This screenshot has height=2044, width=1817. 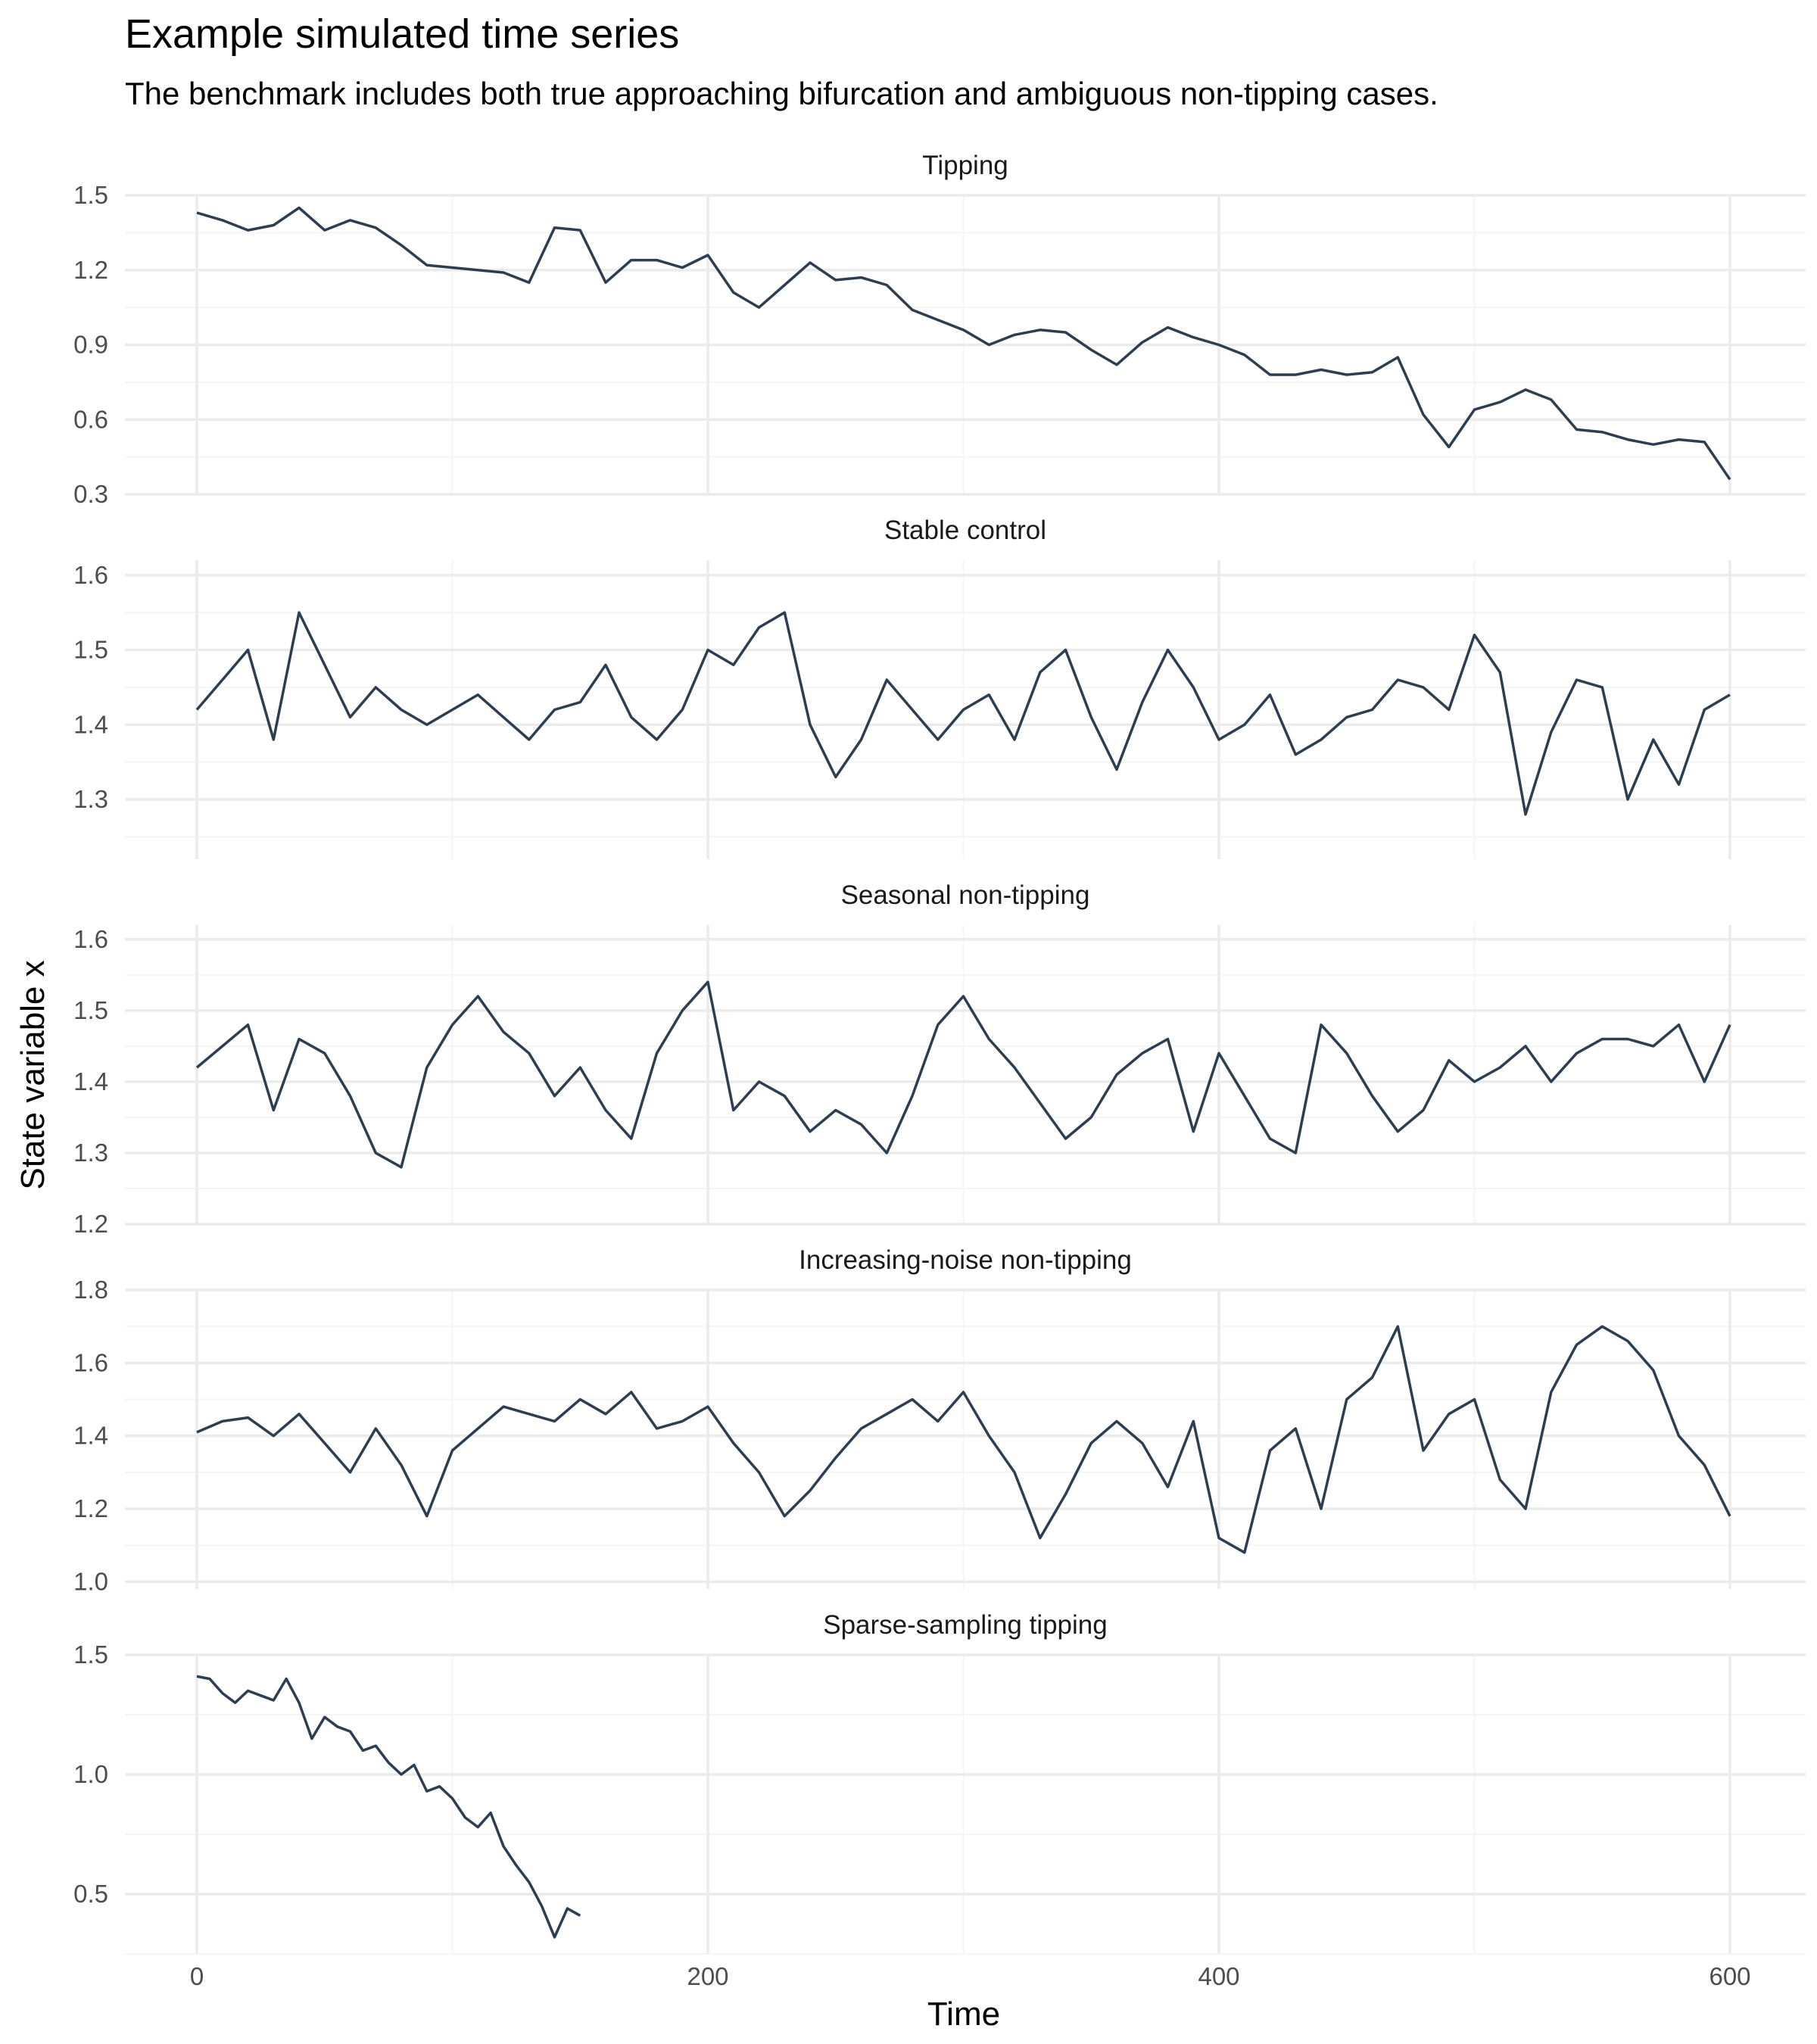 I want to click on x-tick-label: 400, so click(x=1218, y=1976).